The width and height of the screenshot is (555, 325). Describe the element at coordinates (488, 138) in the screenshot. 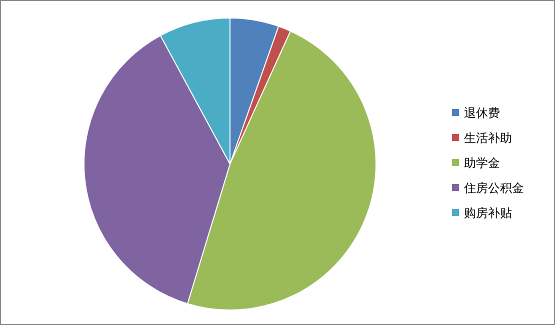

I see `legend-label: 生活补助` at that location.